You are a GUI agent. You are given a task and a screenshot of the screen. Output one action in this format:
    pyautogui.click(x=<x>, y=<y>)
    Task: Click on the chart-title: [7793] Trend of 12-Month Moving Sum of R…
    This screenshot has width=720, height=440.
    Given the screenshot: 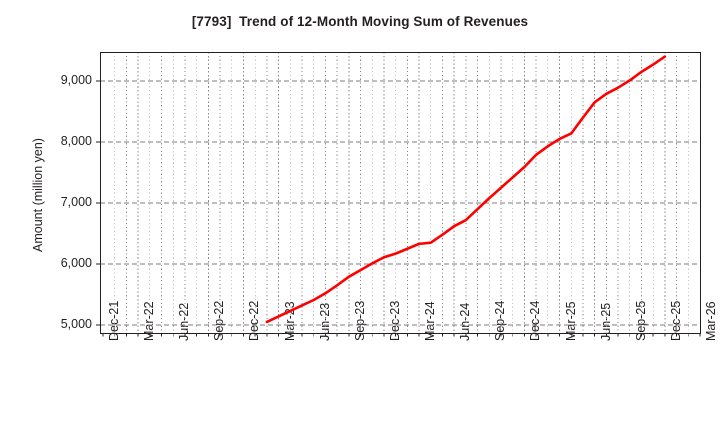 What is the action you would take?
    pyautogui.click(x=360, y=21)
    